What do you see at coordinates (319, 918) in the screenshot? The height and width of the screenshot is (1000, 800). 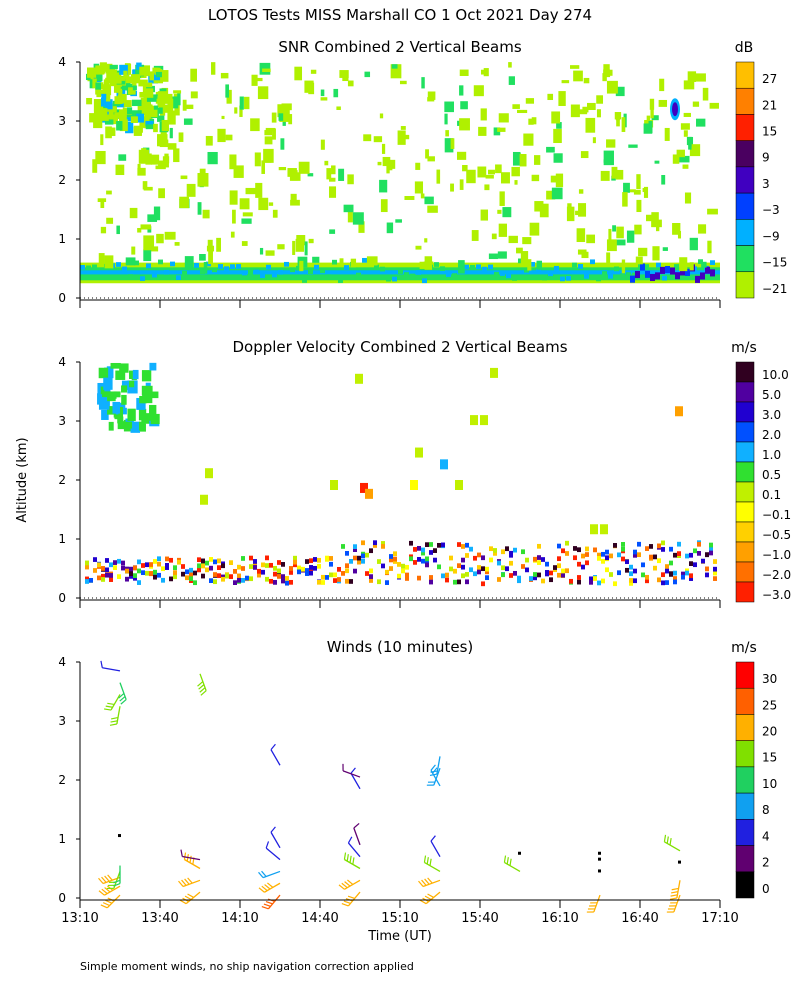 I see `wind-x-tick-label: 14:40` at bounding box center [319, 918].